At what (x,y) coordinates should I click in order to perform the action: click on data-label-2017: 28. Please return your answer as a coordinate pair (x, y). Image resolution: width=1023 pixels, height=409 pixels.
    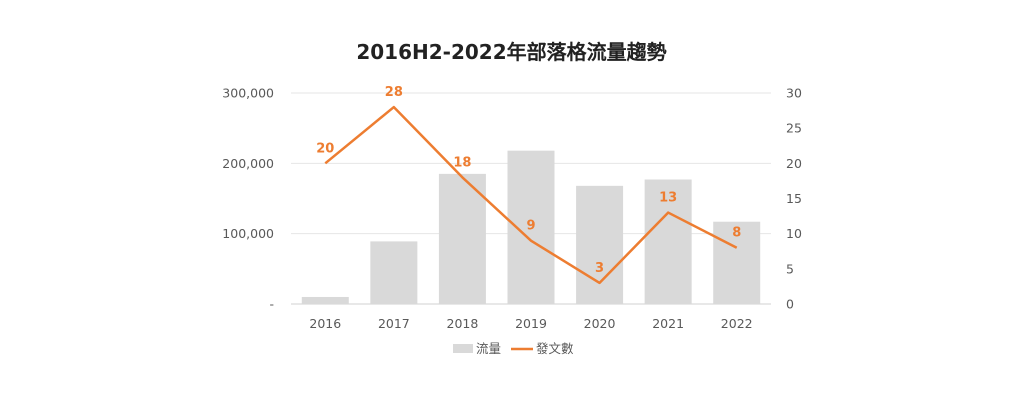
    Looking at the image, I should click on (394, 92).